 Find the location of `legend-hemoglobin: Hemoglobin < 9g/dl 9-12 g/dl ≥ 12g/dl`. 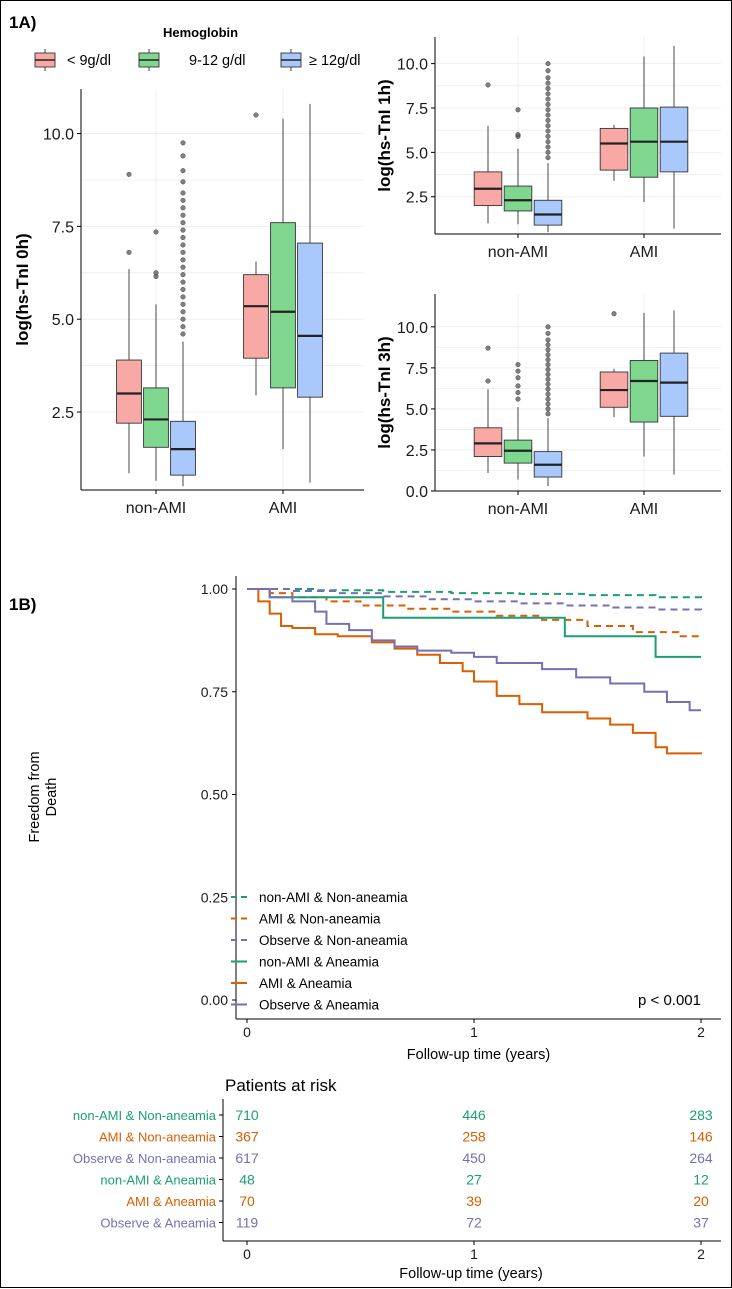

legend-hemoglobin: Hemoglobin < 9g/dl 9-12 g/dl ≥ 12g/dl is located at coordinates (197, 48).